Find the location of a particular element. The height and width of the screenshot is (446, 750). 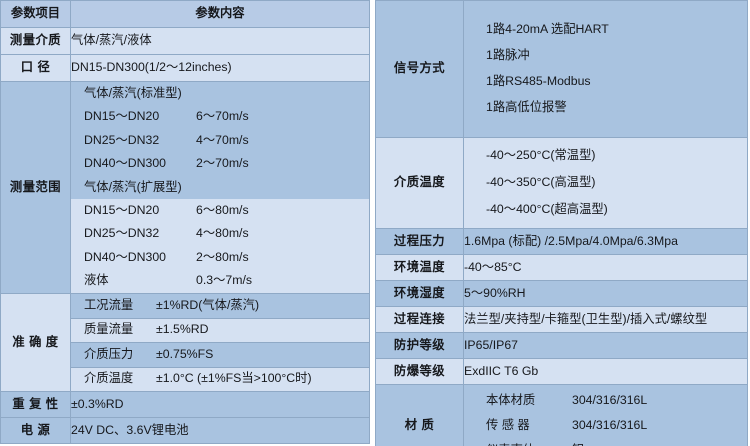

list-item: 质量流量 ±1.5%RD is located at coordinates (220, 330).